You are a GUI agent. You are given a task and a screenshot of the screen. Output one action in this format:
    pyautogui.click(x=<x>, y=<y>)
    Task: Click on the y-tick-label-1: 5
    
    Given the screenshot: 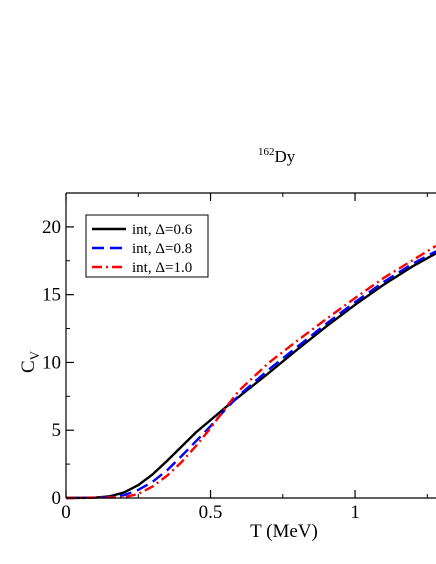 What is the action you would take?
    pyautogui.click(x=57, y=430)
    